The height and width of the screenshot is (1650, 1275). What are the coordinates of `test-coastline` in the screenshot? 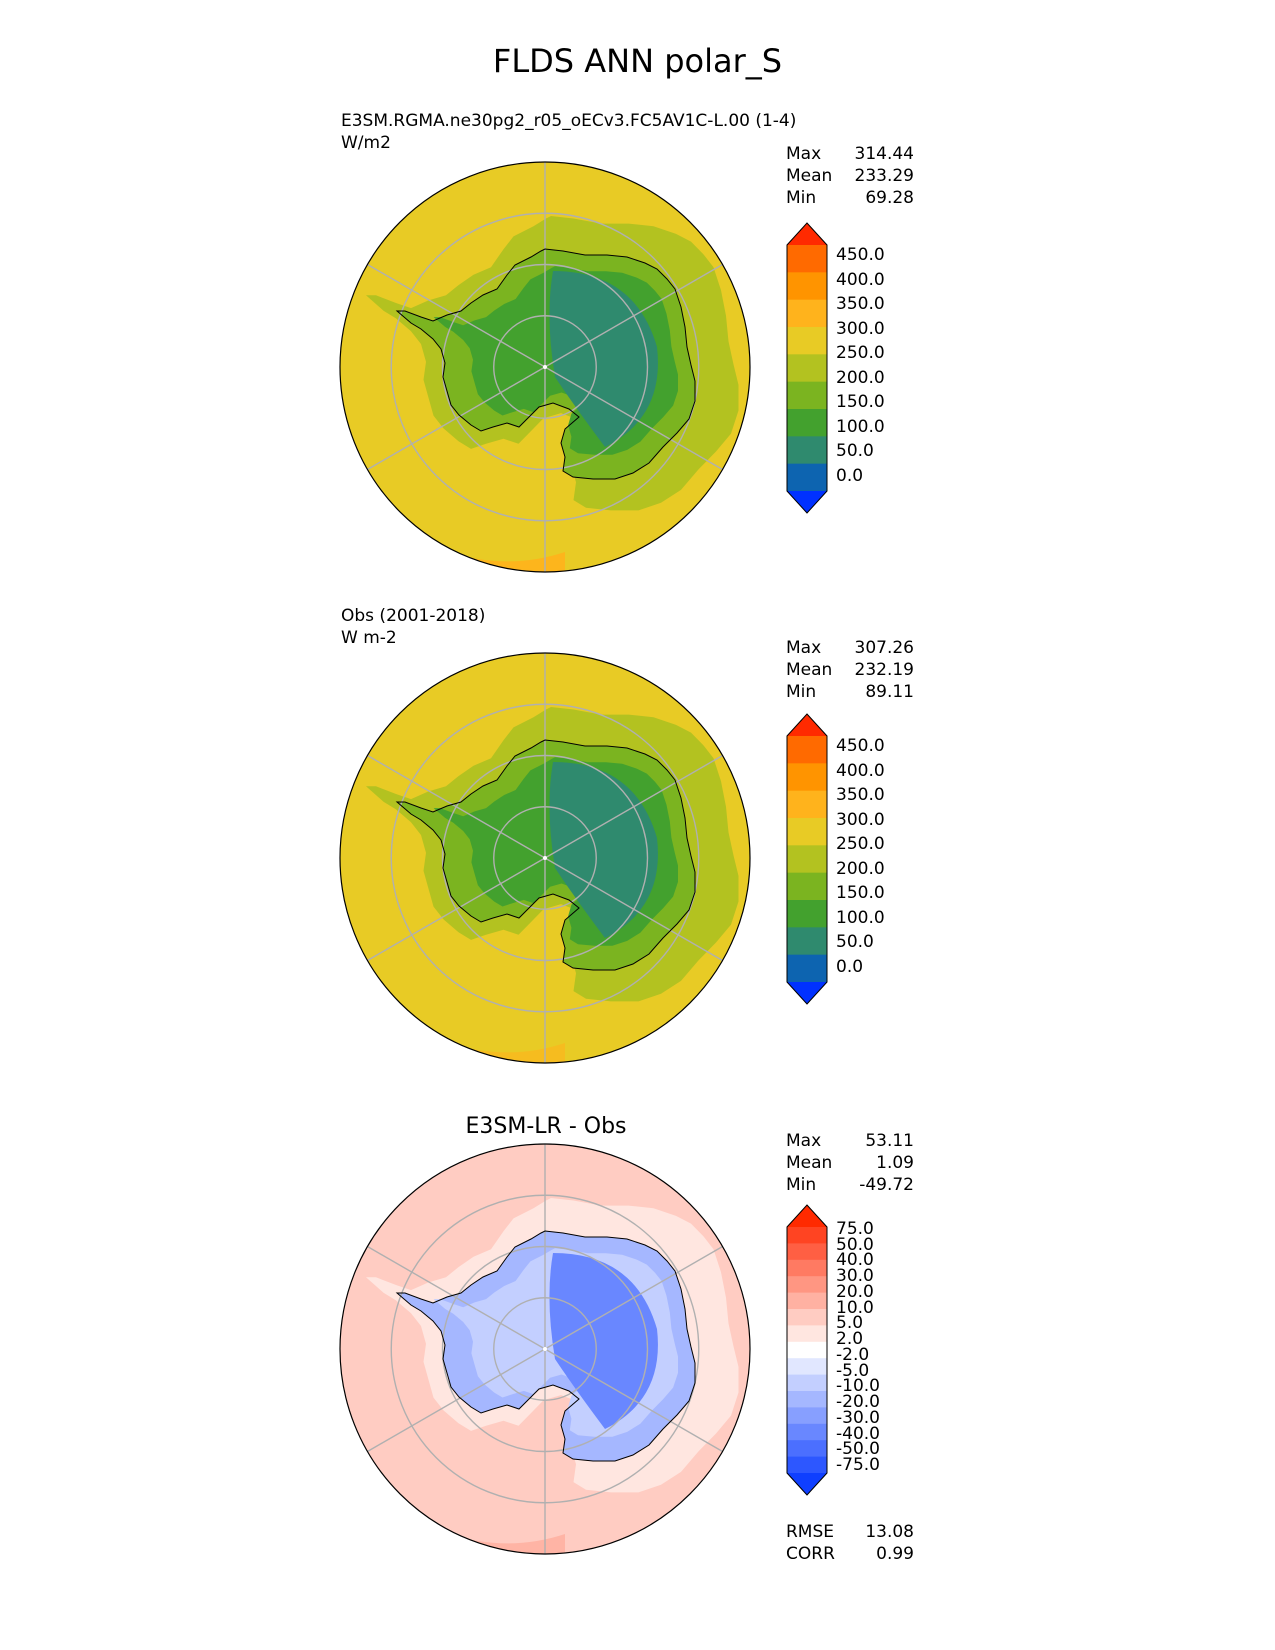 It's located at (545, 364).